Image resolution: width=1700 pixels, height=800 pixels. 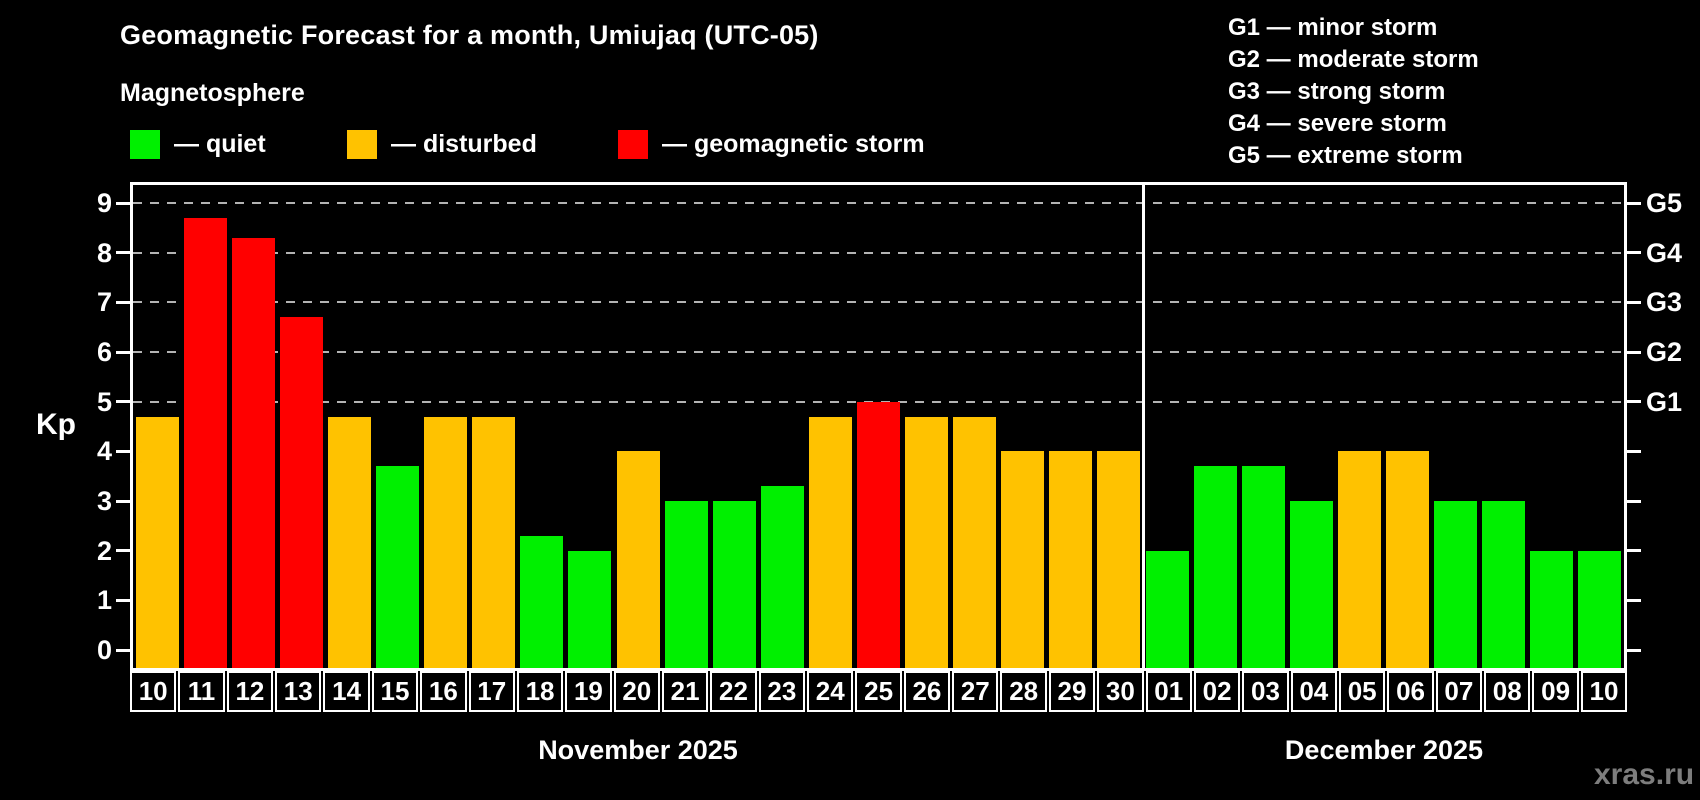 What do you see at coordinates (104, 501) in the screenshot?
I see `y-tick-label-3: 3` at bounding box center [104, 501].